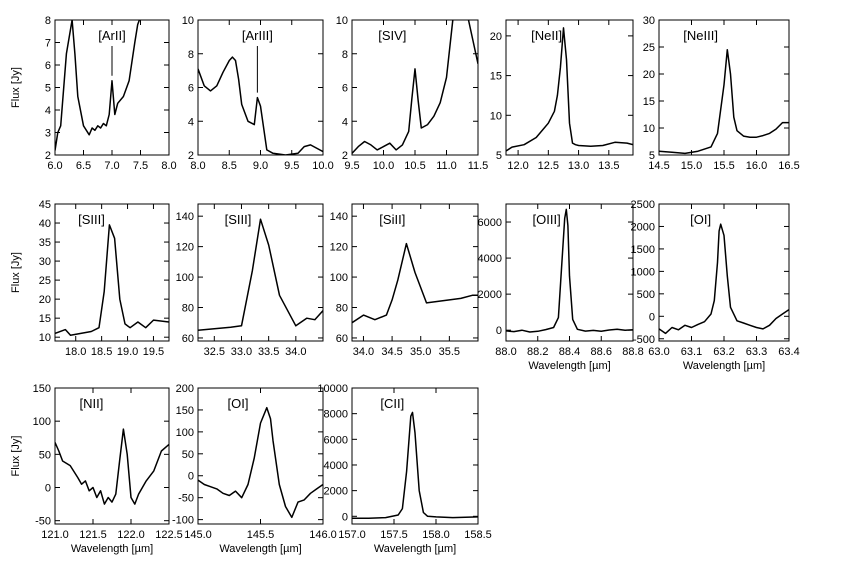 The image size is (843, 575). I want to click on x-tick-label: 88.6, so click(601, 352).